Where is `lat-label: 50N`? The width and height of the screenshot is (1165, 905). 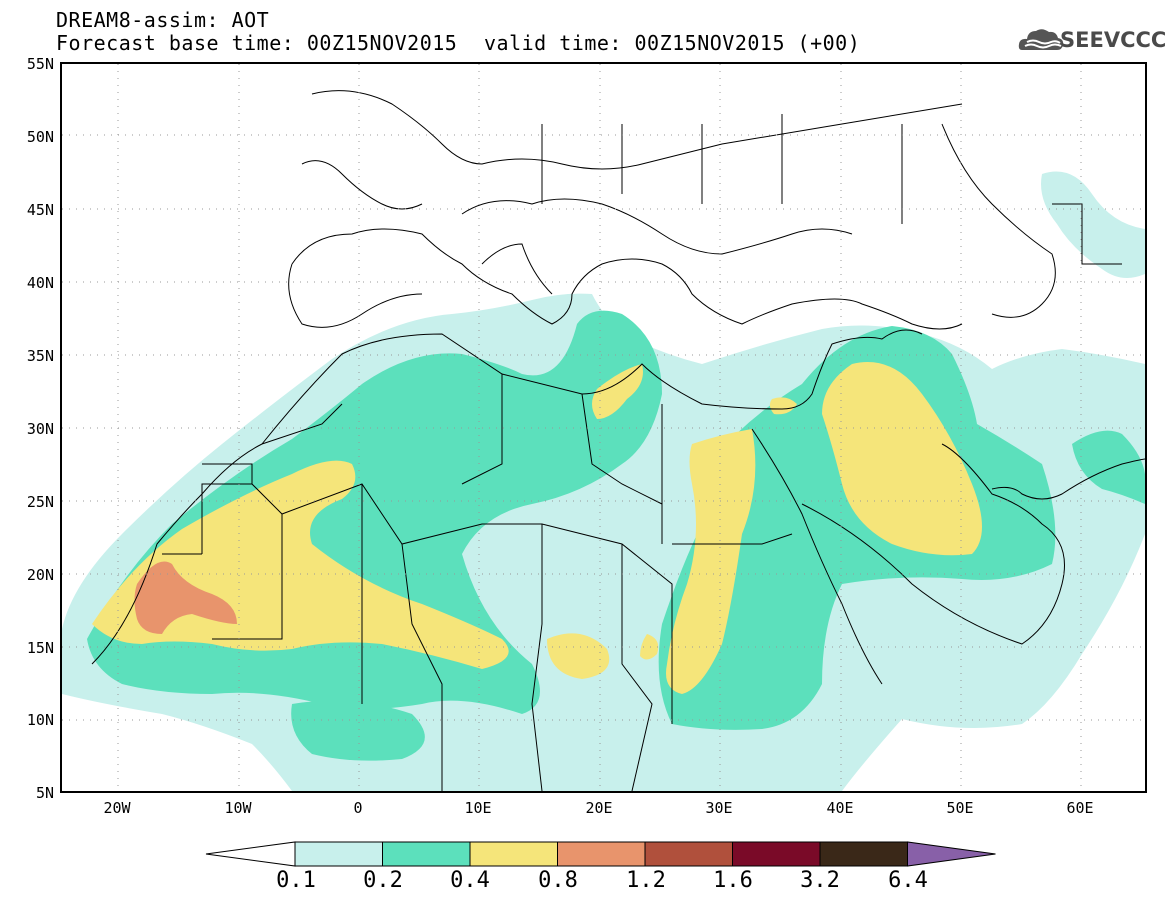
lat-label: 50N is located at coordinates (40, 137).